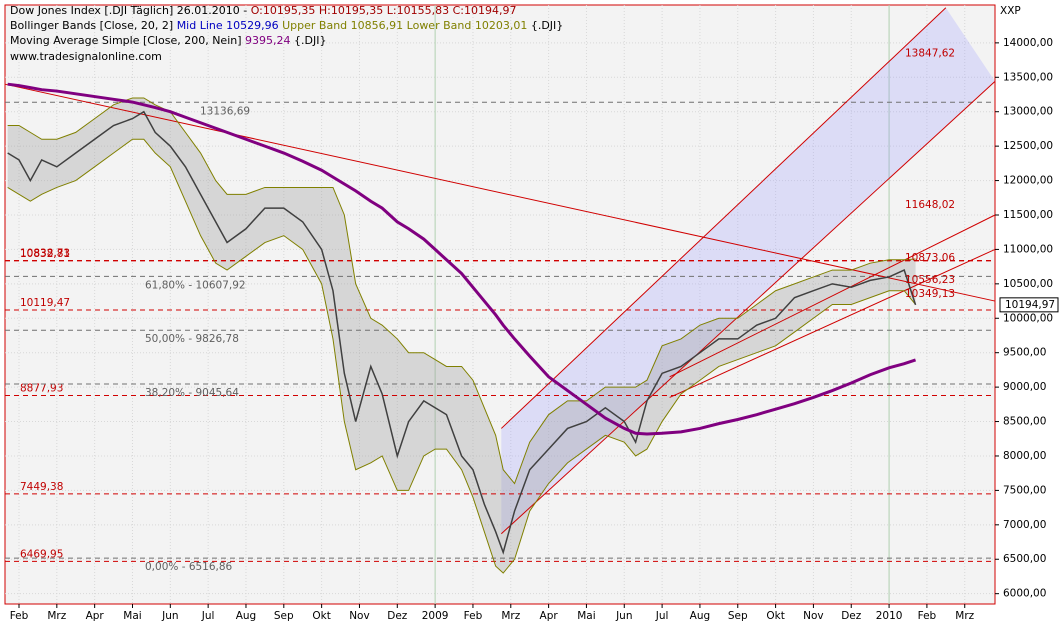 This screenshot has height=629, width=1060. What do you see at coordinates (1010, 11) in the screenshot?
I see `corner-label: XXP` at bounding box center [1010, 11].